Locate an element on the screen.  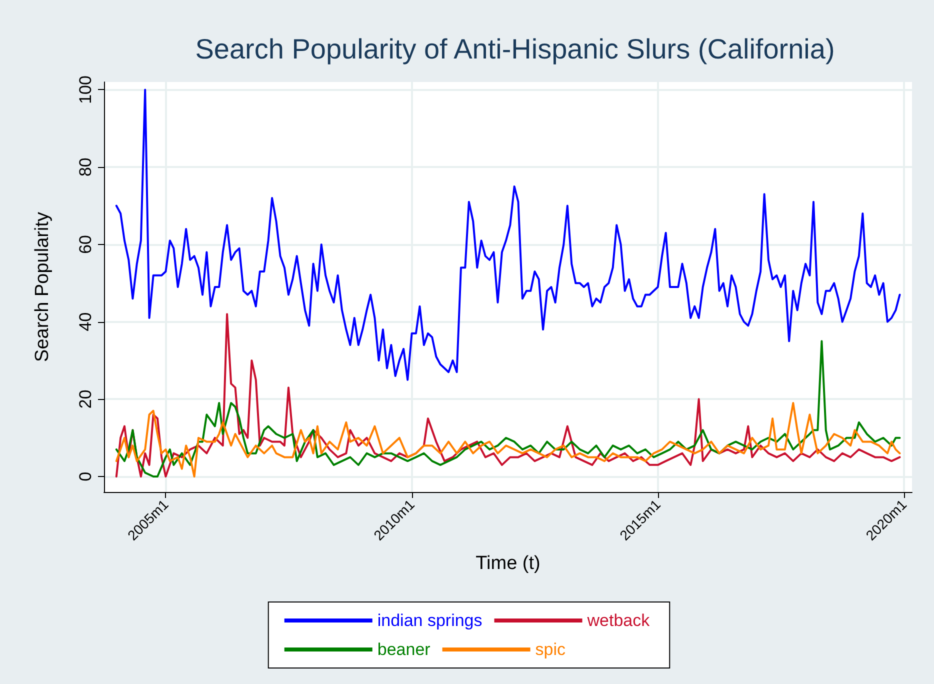
chart-title: Search Popularity of Anti-Hispanic Slurs (California) is located at coordinates (515, 49).